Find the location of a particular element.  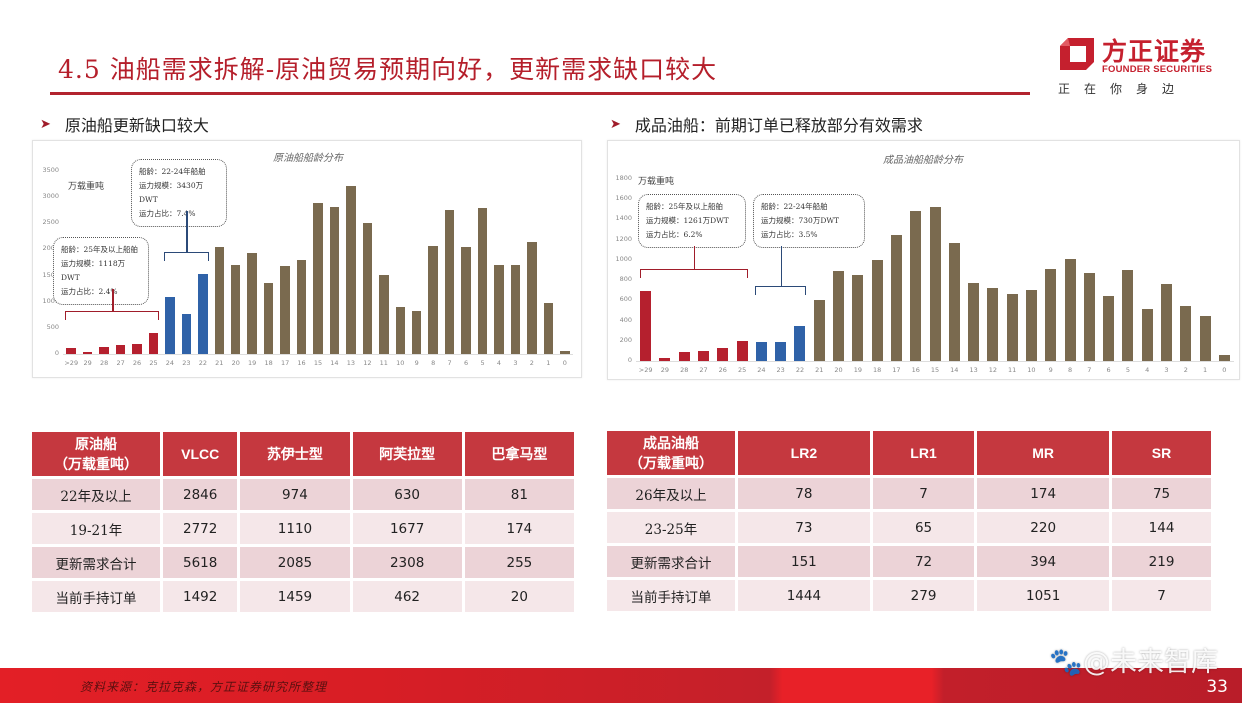

table-cell: 2085 is located at coordinates (295, 562).